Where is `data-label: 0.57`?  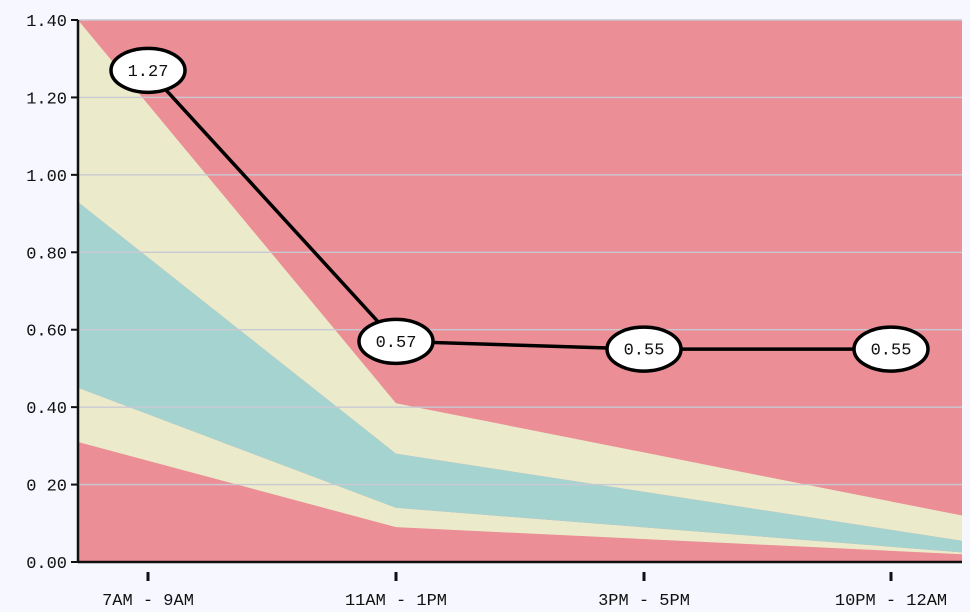
data-label: 0.57 is located at coordinates (396, 343).